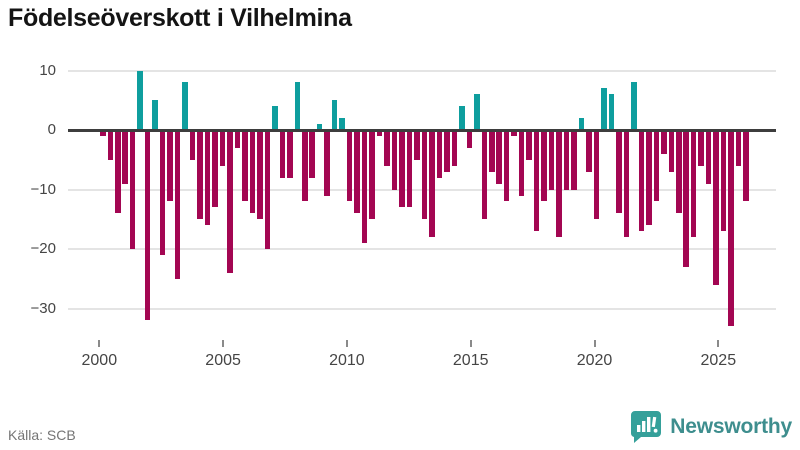  I want to click on newsworthy-logo-icon, so click(646, 427).